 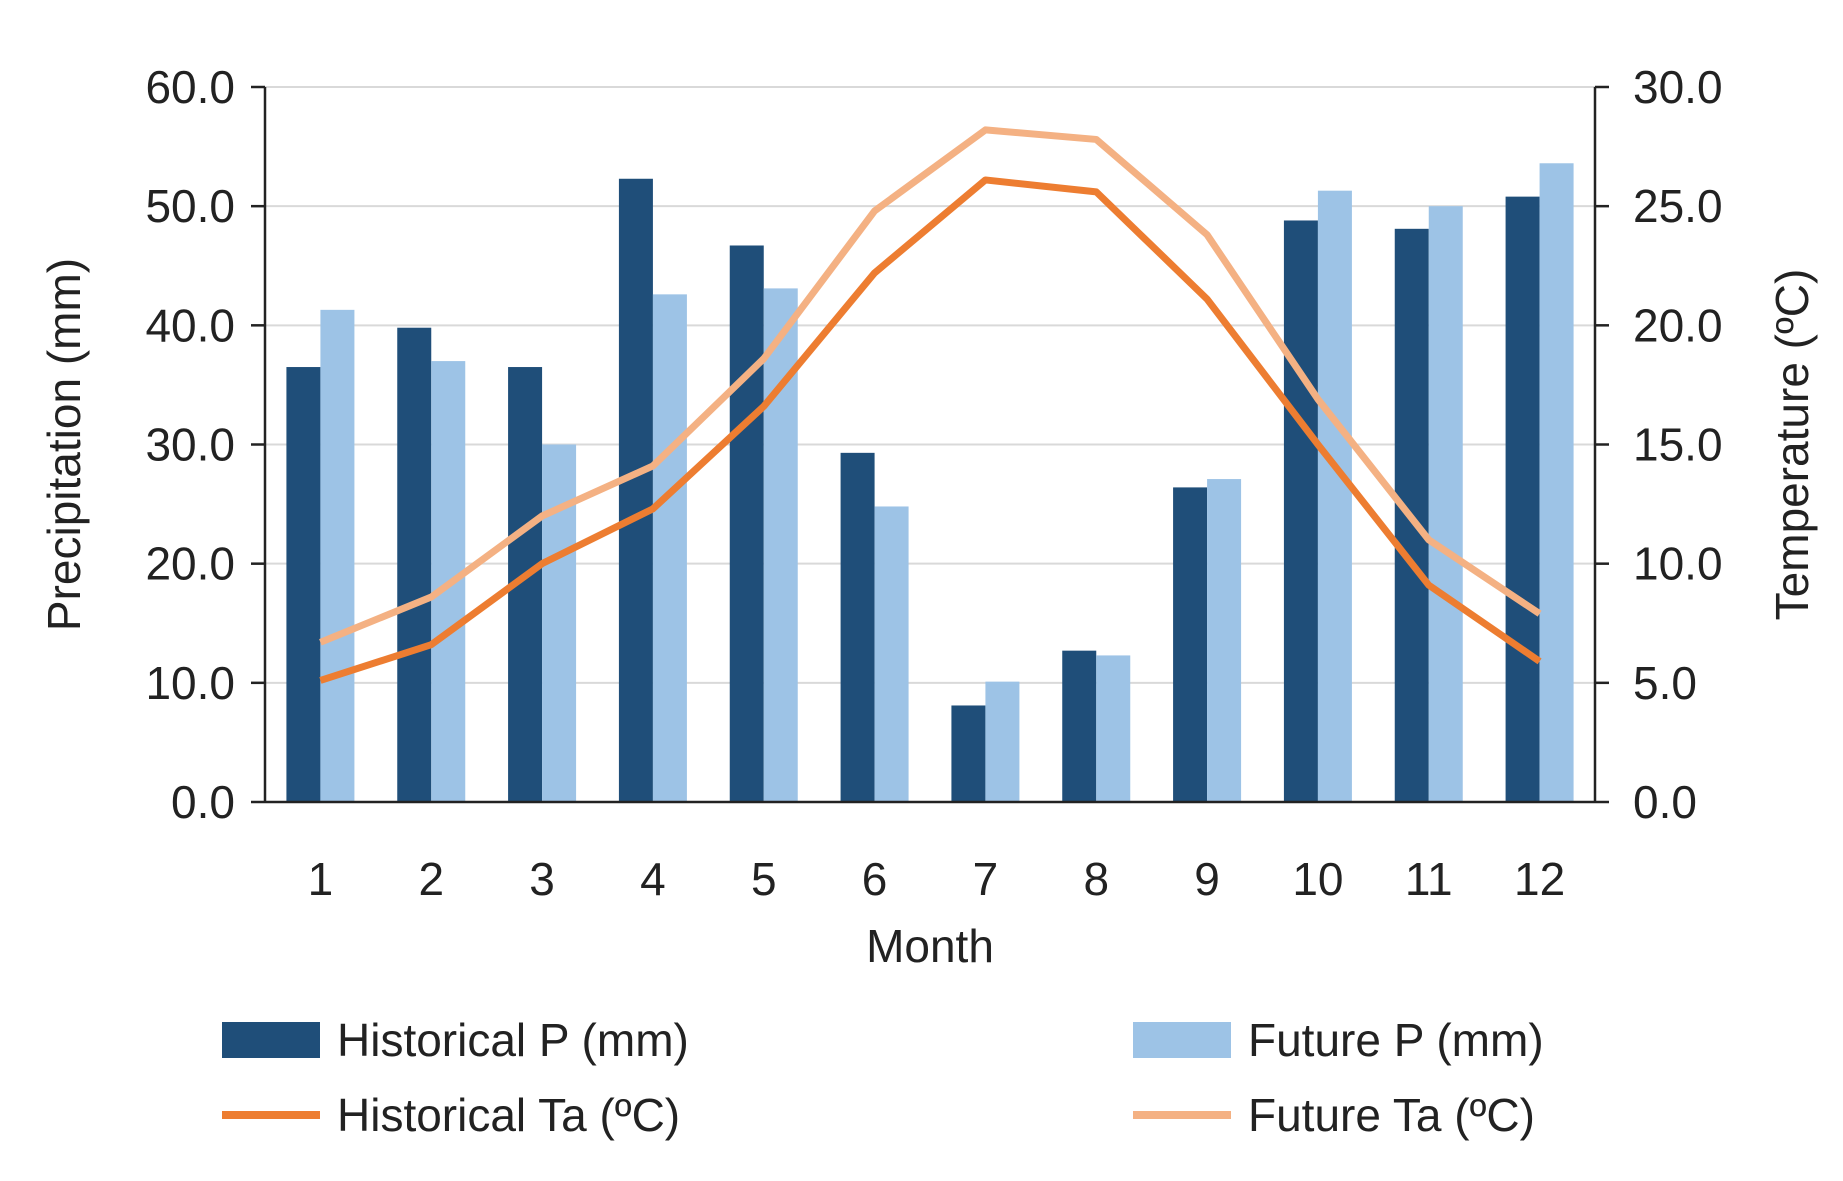 What do you see at coordinates (1391, 1115) in the screenshot?
I see `legend-label-future-ta: Future Ta (ºC)` at bounding box center [1391, 1115].